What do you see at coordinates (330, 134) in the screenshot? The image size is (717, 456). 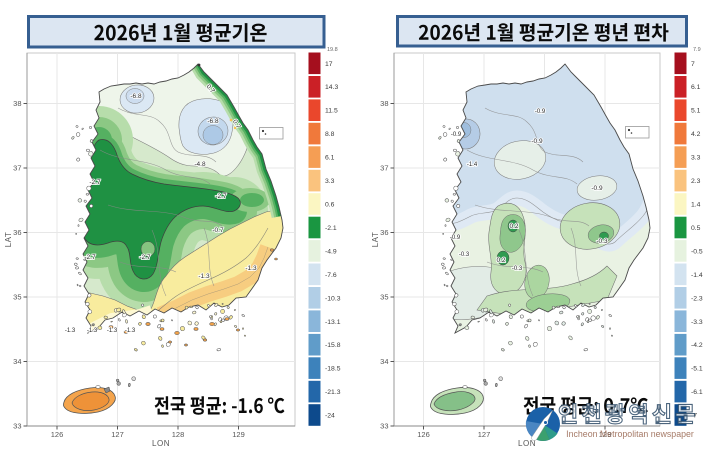 I see `svg-text: 8.8` at bounding box center [330, 134].